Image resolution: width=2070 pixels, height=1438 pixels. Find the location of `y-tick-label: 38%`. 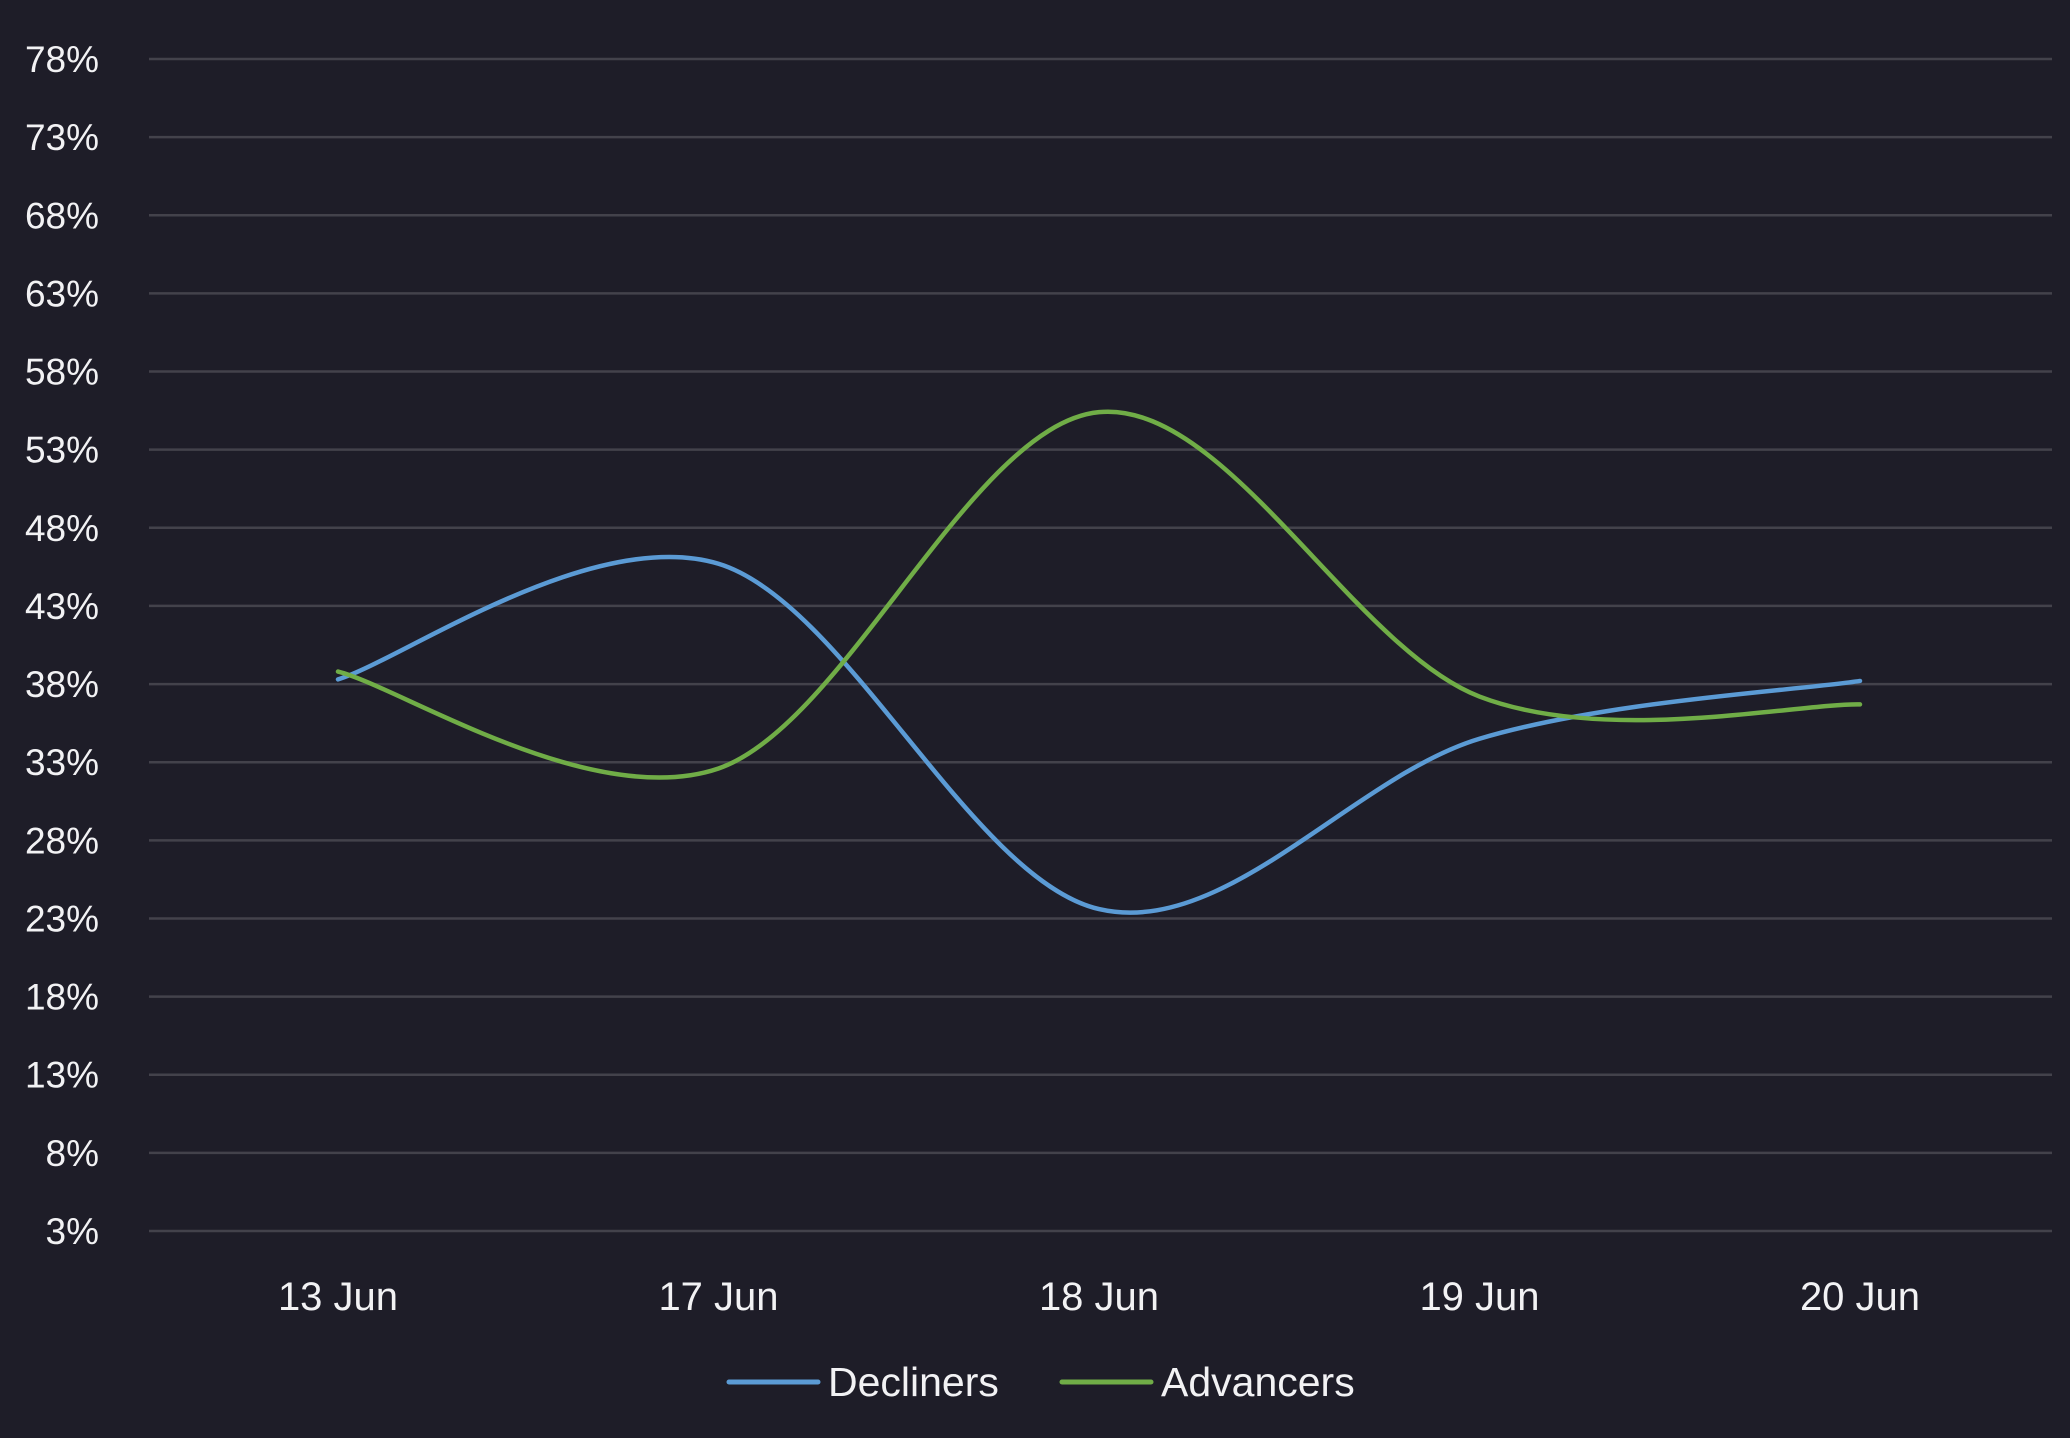

y-tick-label: 38% is located at coordinates (62, 684).